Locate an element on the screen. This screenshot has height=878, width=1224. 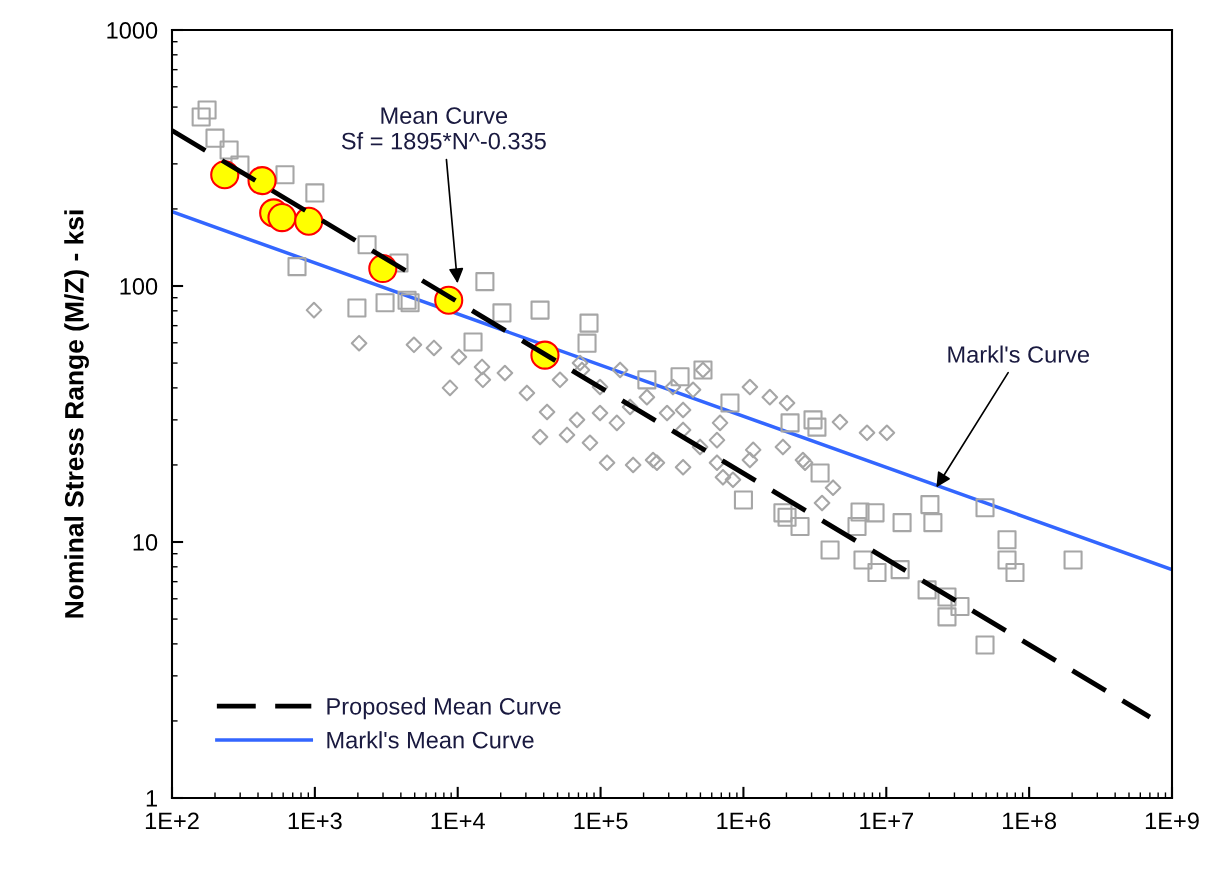
x-tick-label: 1E+8 is located at coordinates (1030, 821).